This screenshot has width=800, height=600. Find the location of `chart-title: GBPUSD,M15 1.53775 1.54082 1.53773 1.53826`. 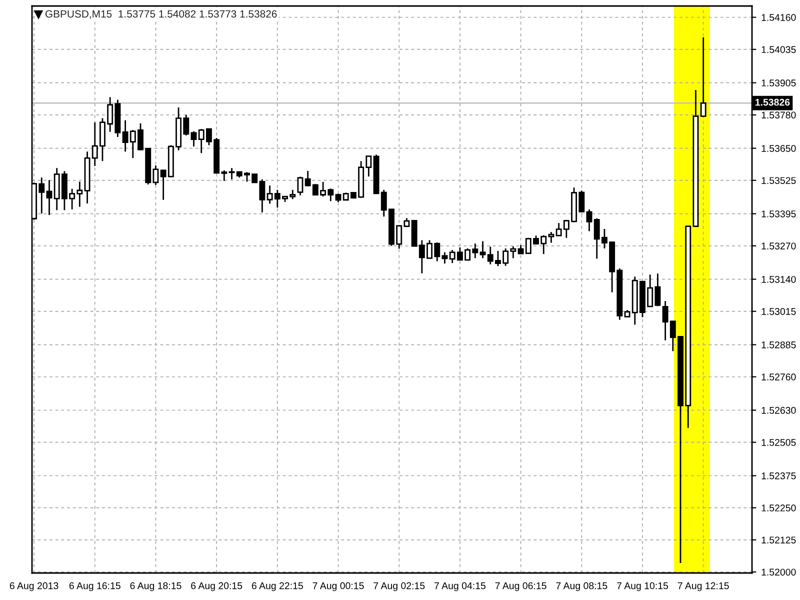

chart-title: GBPUSD,M15 1.53775 1.54082 1.53773 1.53826 is located at coordinates (161, 14).